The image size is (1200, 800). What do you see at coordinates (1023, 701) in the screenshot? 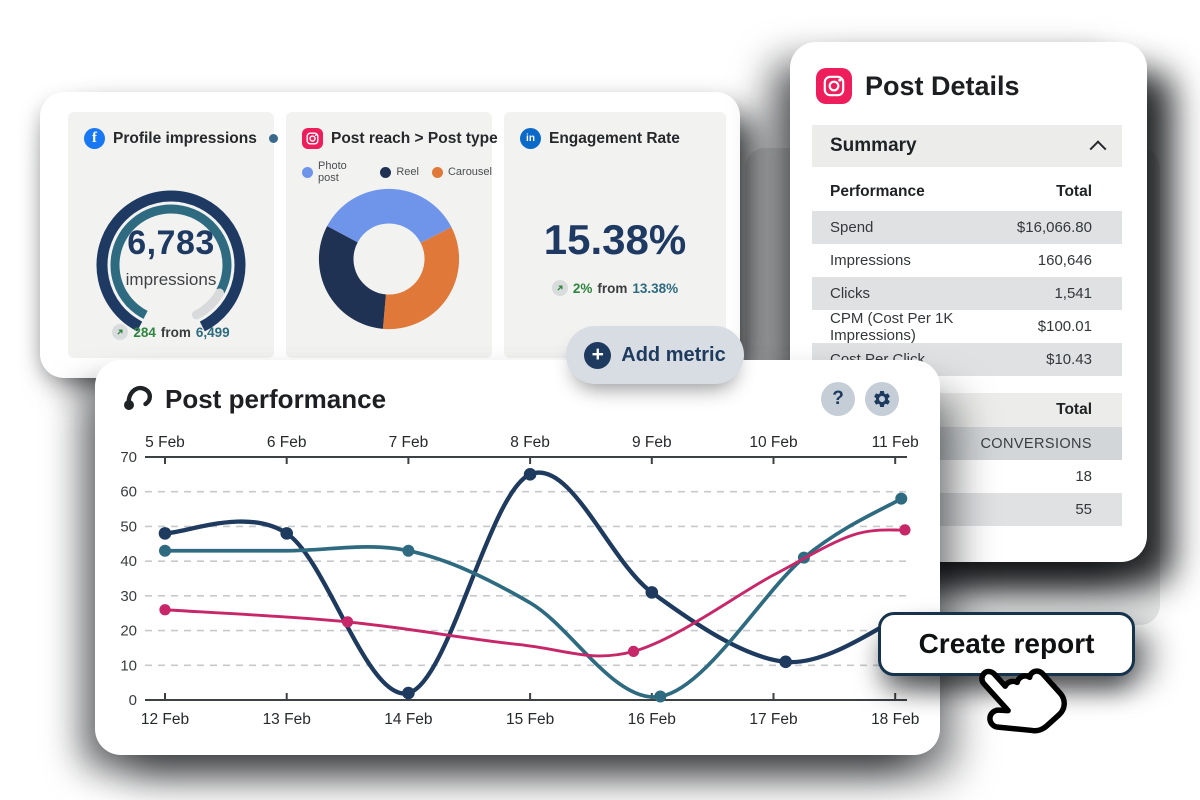
I see `hand-cursor-icon` at bounding box center [1023, 701].